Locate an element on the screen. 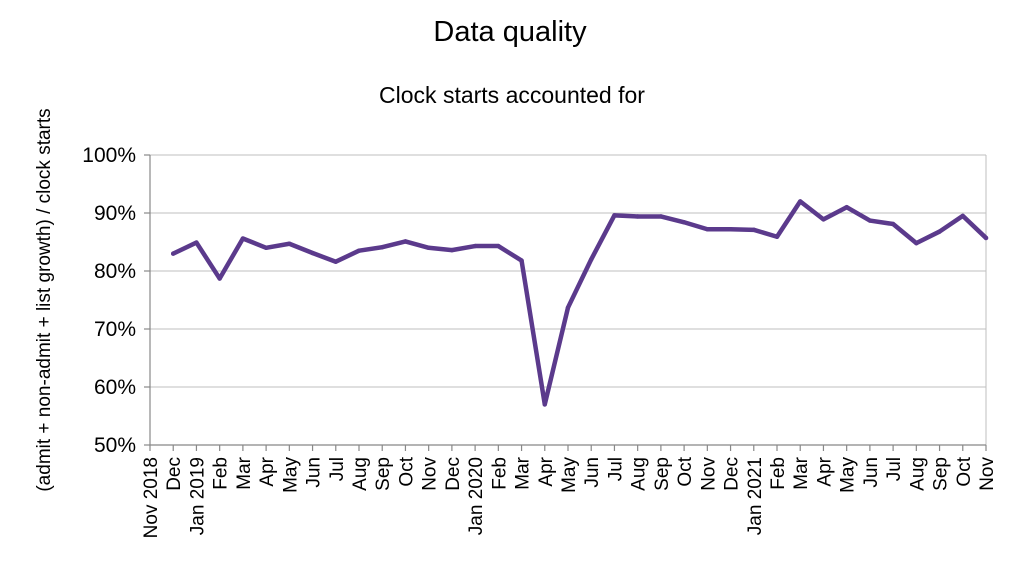 Image resolution: width=1024 pixels, height=587 pixels. x-tick-label: Jan 2020 is located at coordinates (476, 496).